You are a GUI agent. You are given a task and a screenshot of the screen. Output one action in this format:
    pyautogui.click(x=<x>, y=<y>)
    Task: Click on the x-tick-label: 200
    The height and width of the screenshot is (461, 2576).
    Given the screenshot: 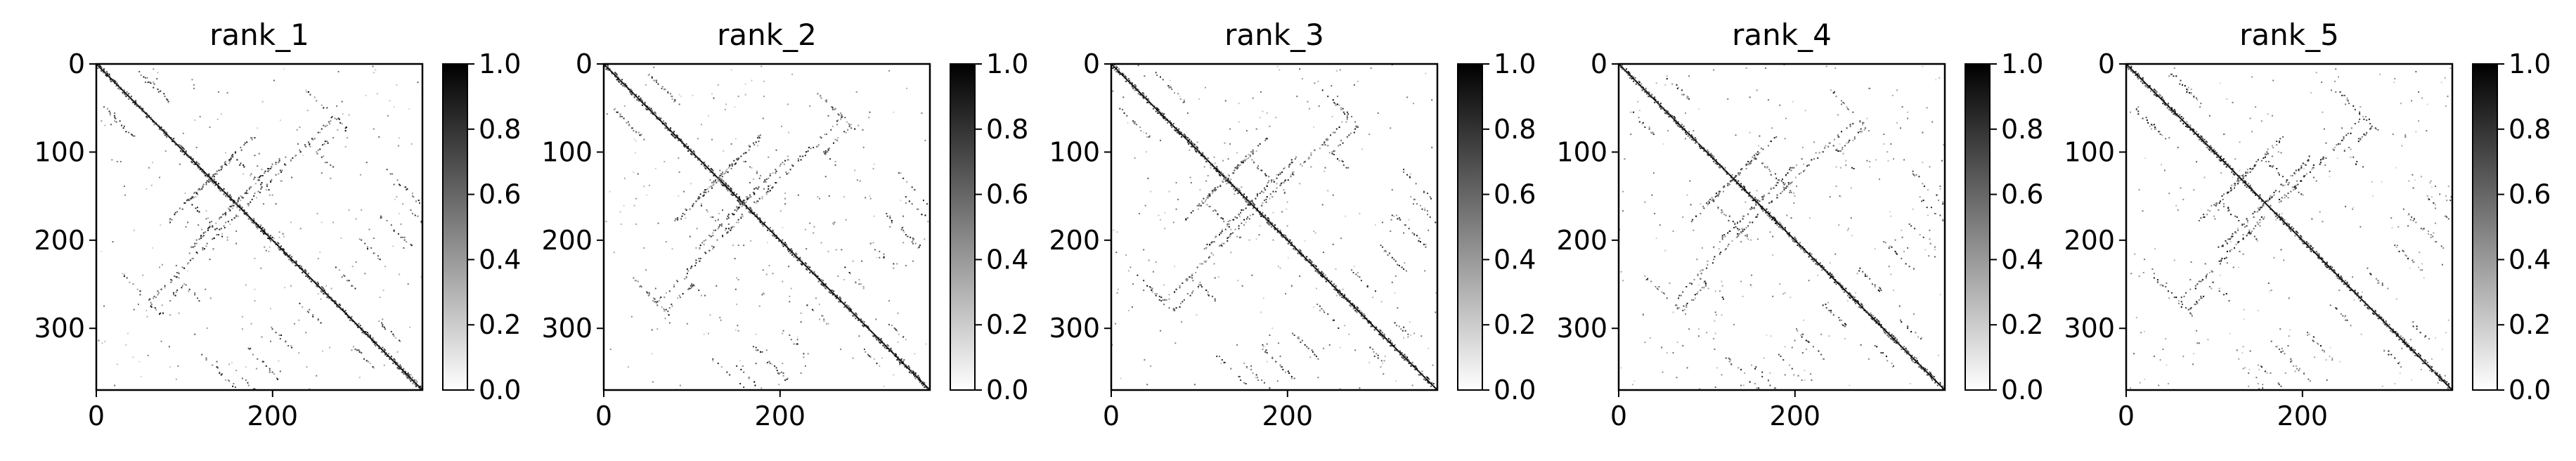 What is the action you would take?
    pyautogui.click(x=273, y=416)
    